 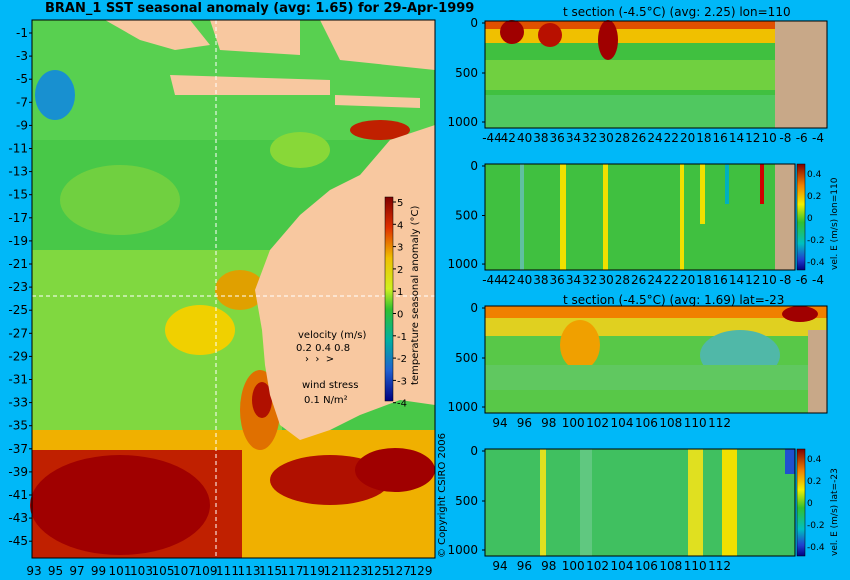 I want to click on map-y-tick: -19, so click(x=18, y=241).